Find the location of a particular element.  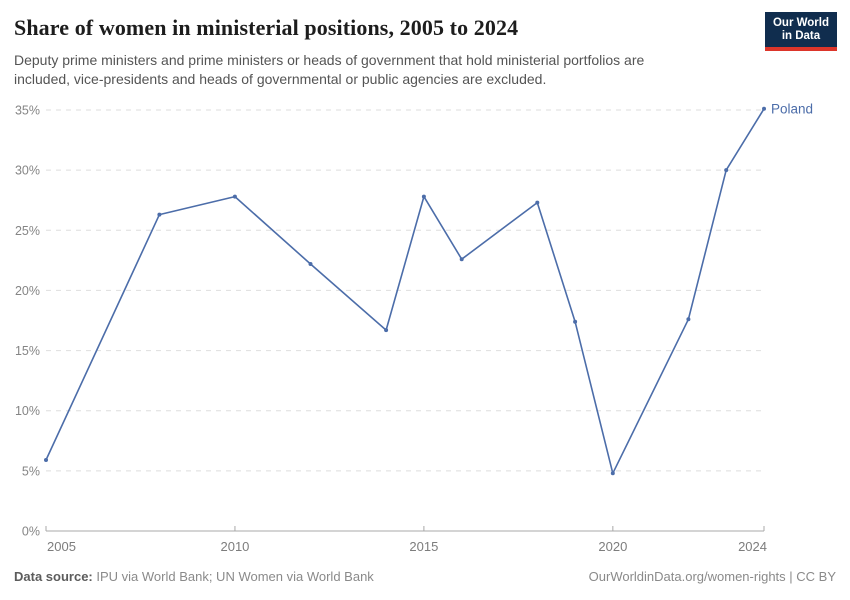

x-tick-label: 2015 is located at coordinates (423, 546).